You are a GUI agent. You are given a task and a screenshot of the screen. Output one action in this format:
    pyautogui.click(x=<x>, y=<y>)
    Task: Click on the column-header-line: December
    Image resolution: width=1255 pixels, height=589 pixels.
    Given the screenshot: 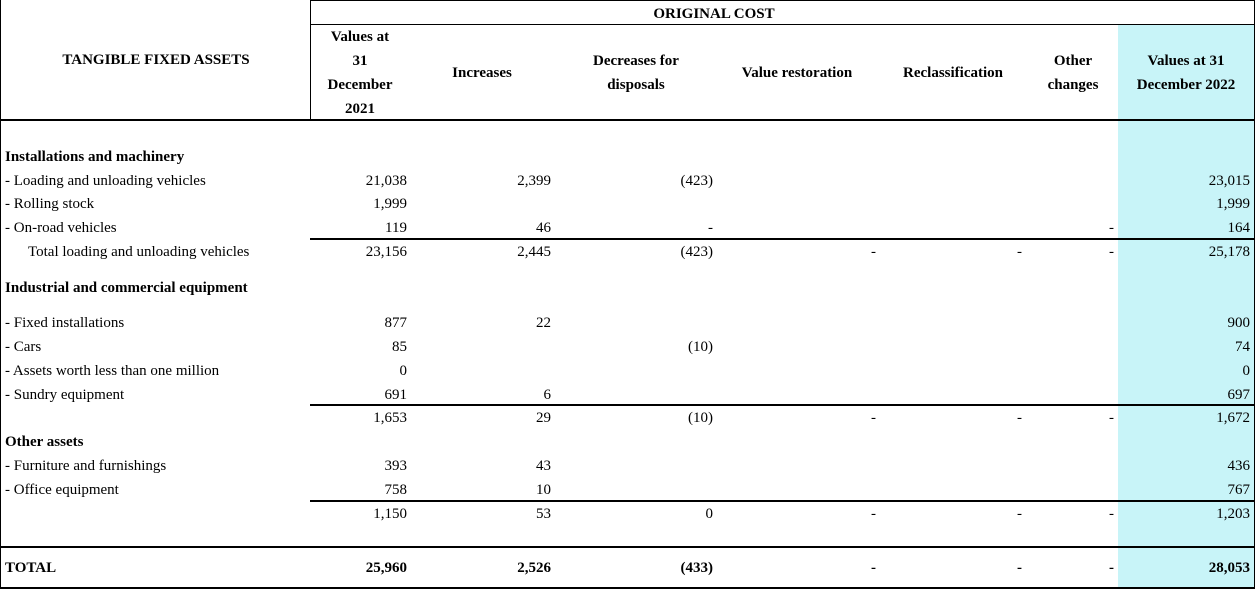 What is the action you would take?
    pyautogui.click(x=360, y=85)
    